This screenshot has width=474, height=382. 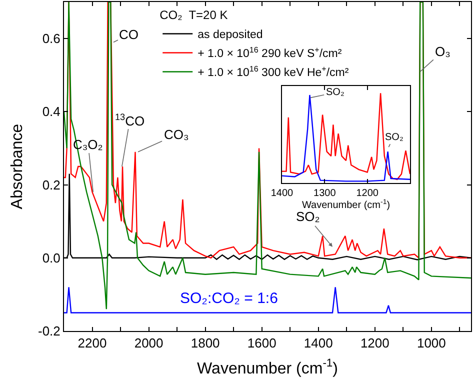 I want to click on x-tick-label: 2000, so click(x=149, y=343).